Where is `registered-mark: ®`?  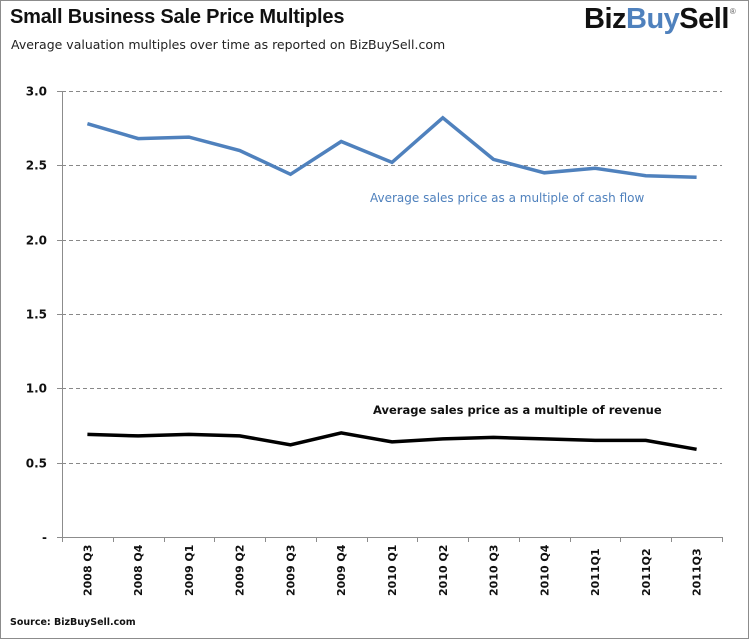
registered-mark: ® is located at coordinates (732, 11).